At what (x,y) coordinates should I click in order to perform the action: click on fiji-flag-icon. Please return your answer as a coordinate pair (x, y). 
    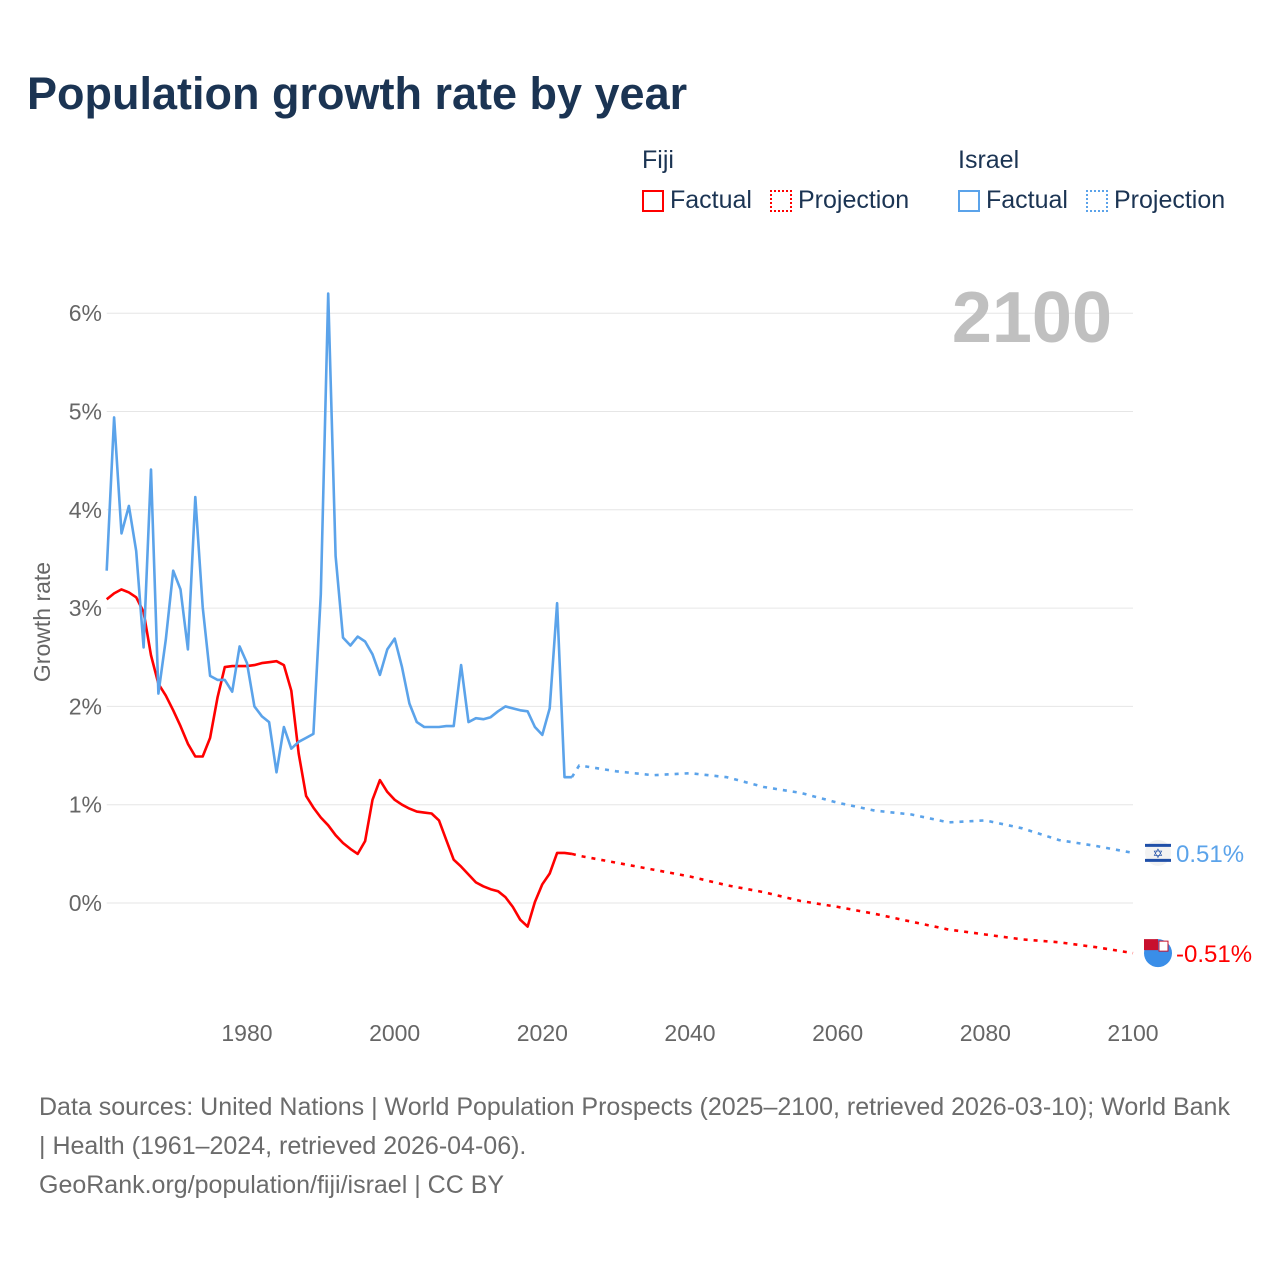
    Looking at the image, I should click on (1158, 953).